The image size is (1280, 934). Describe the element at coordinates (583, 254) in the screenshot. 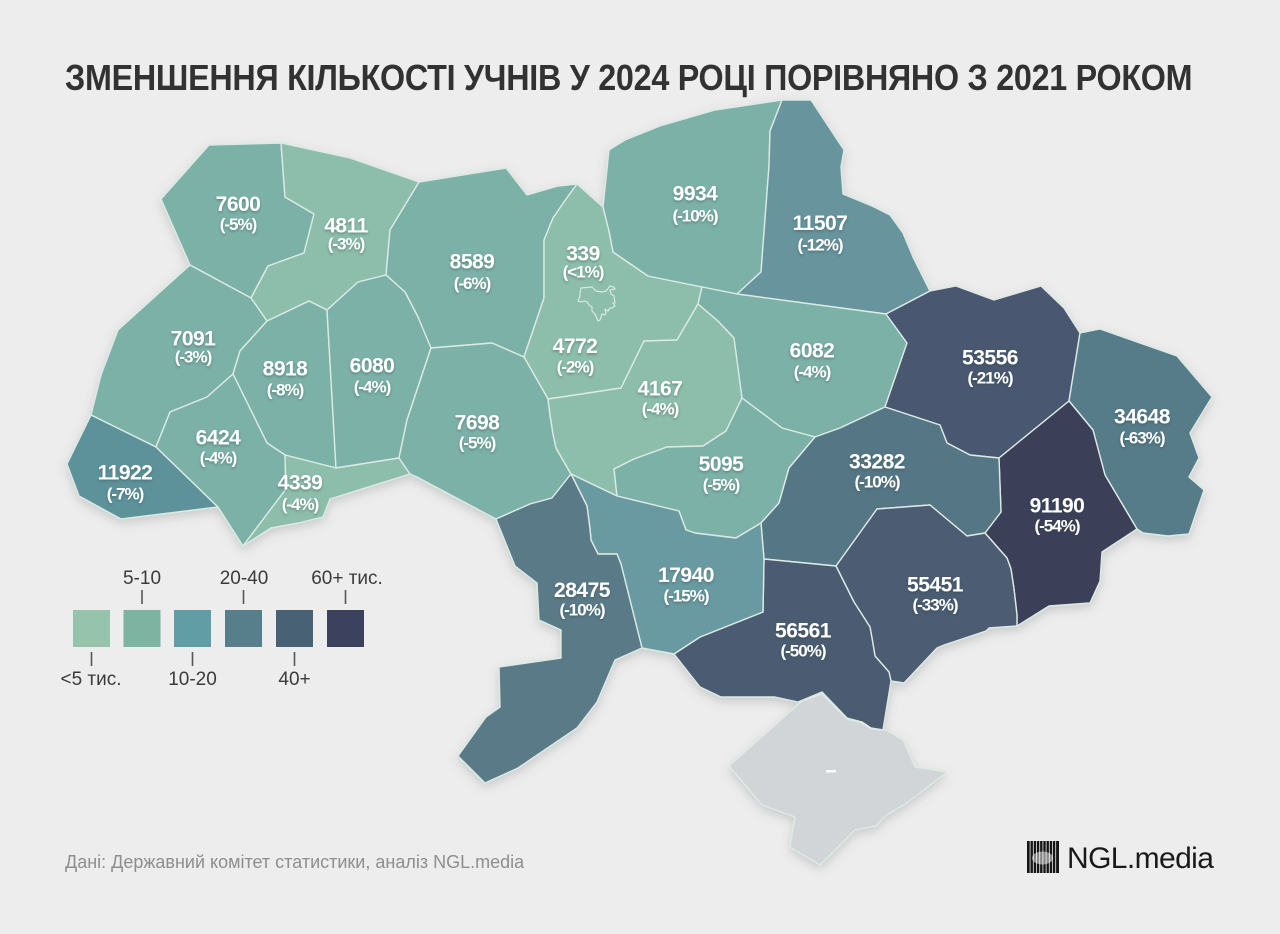

I see `svg-text: 339` at that location.